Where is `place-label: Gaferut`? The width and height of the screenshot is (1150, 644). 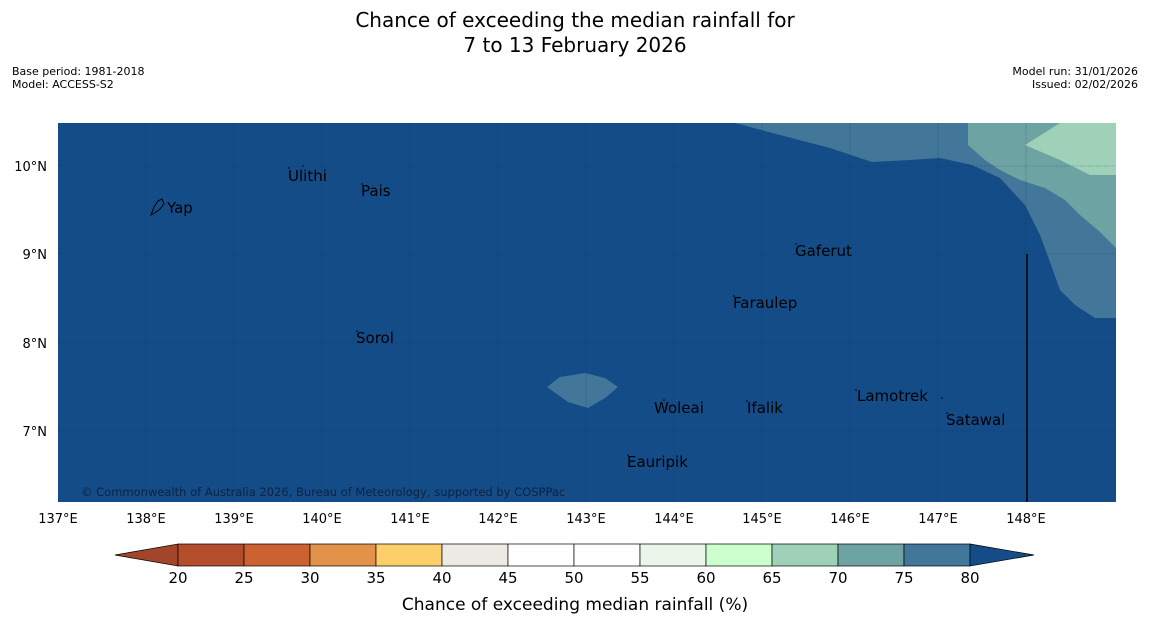 place-label: Gaferut is located at coordinates (823, 251).